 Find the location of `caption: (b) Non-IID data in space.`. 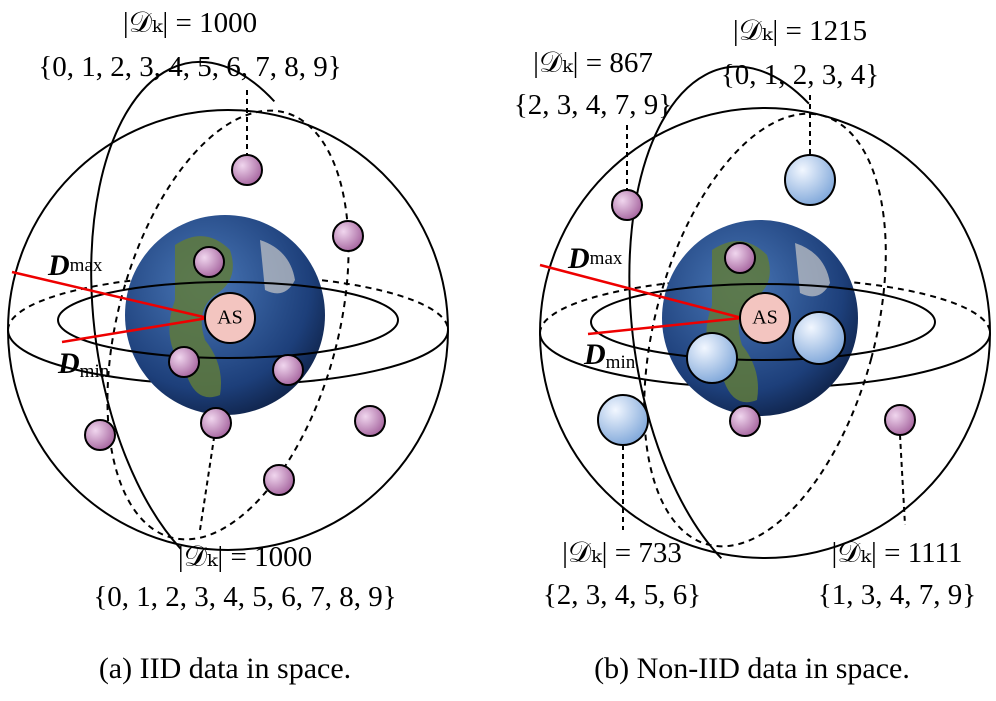

caption: (b) Non-IID data in space. is located at coordinates (752, 668).